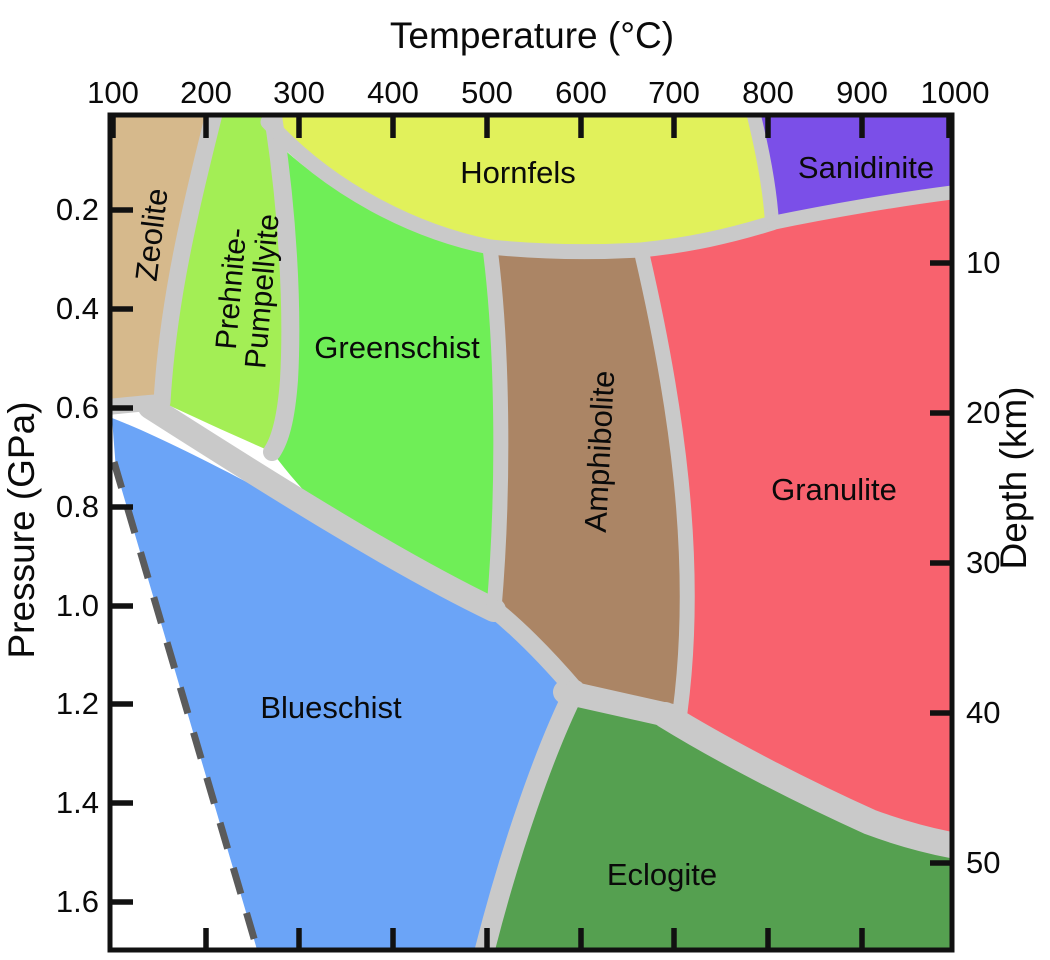 Image resolution: width=1050 pixels, height=960 pixels. What do you see at coordinates (538, 92) in the screenshot?
I see `top-tick-labels: 100 200 300 400 500 600 700 800 900 1000` at bounding box center [538, 92].